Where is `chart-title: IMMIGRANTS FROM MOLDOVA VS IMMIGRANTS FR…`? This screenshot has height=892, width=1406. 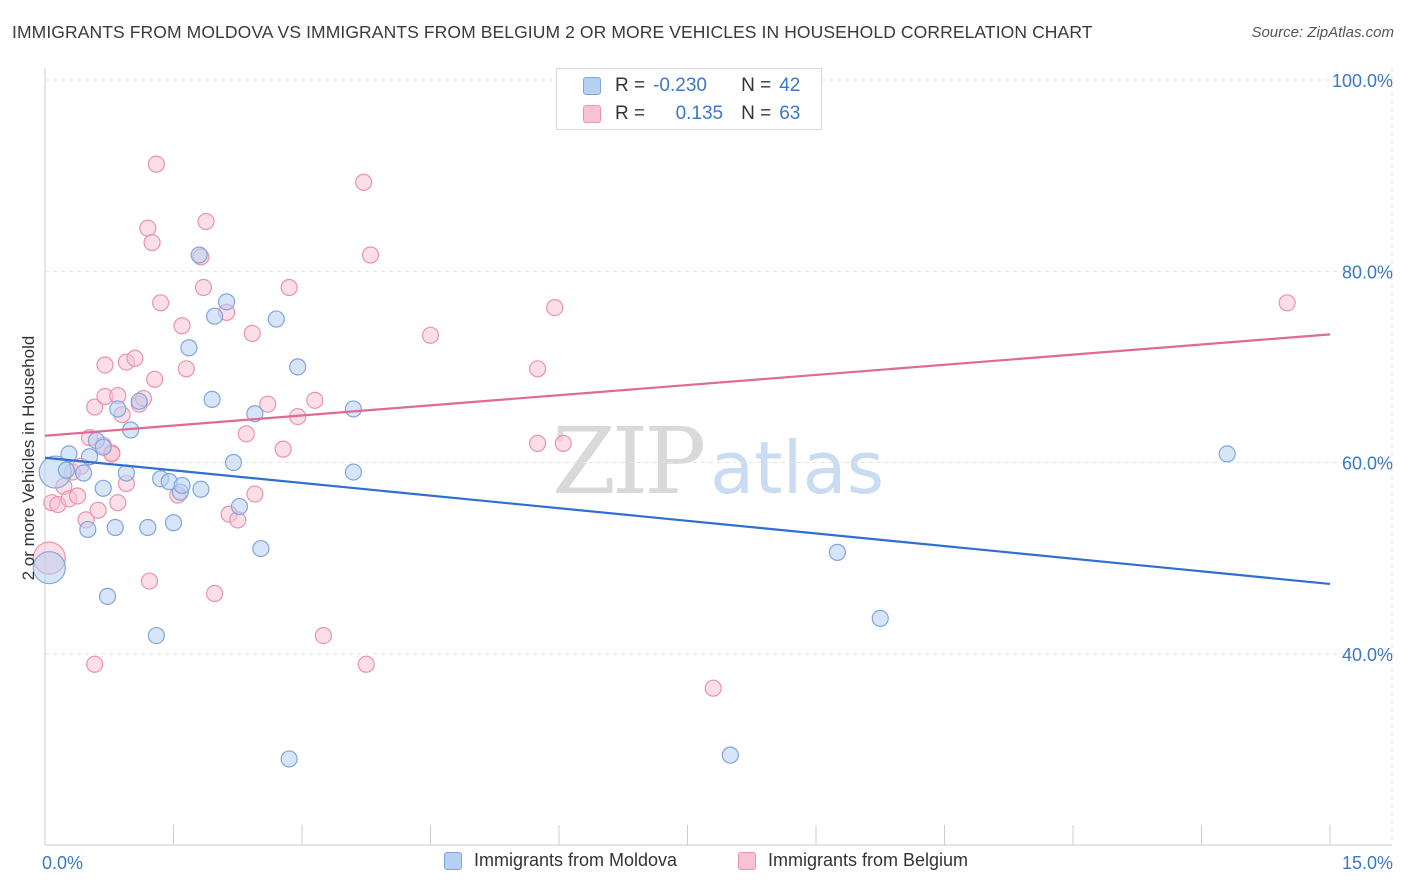 chart-title: IMMIGRANTS FROM MOLDOVA VS IMMIGRANTS FR… is located at coordinates (552, 32).